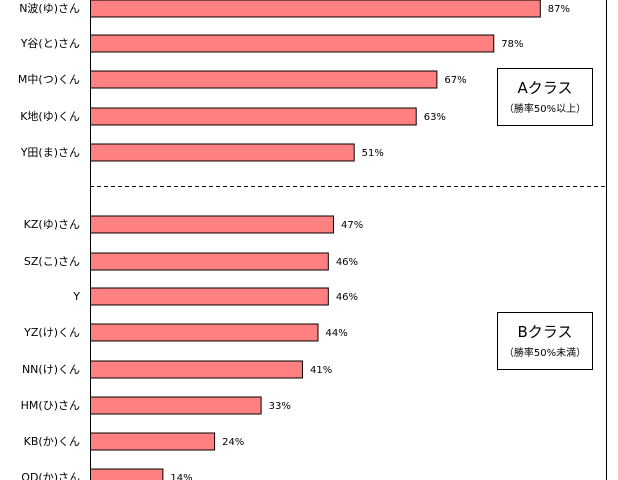  I want to click on value-label: 44%, so click(336, 333).